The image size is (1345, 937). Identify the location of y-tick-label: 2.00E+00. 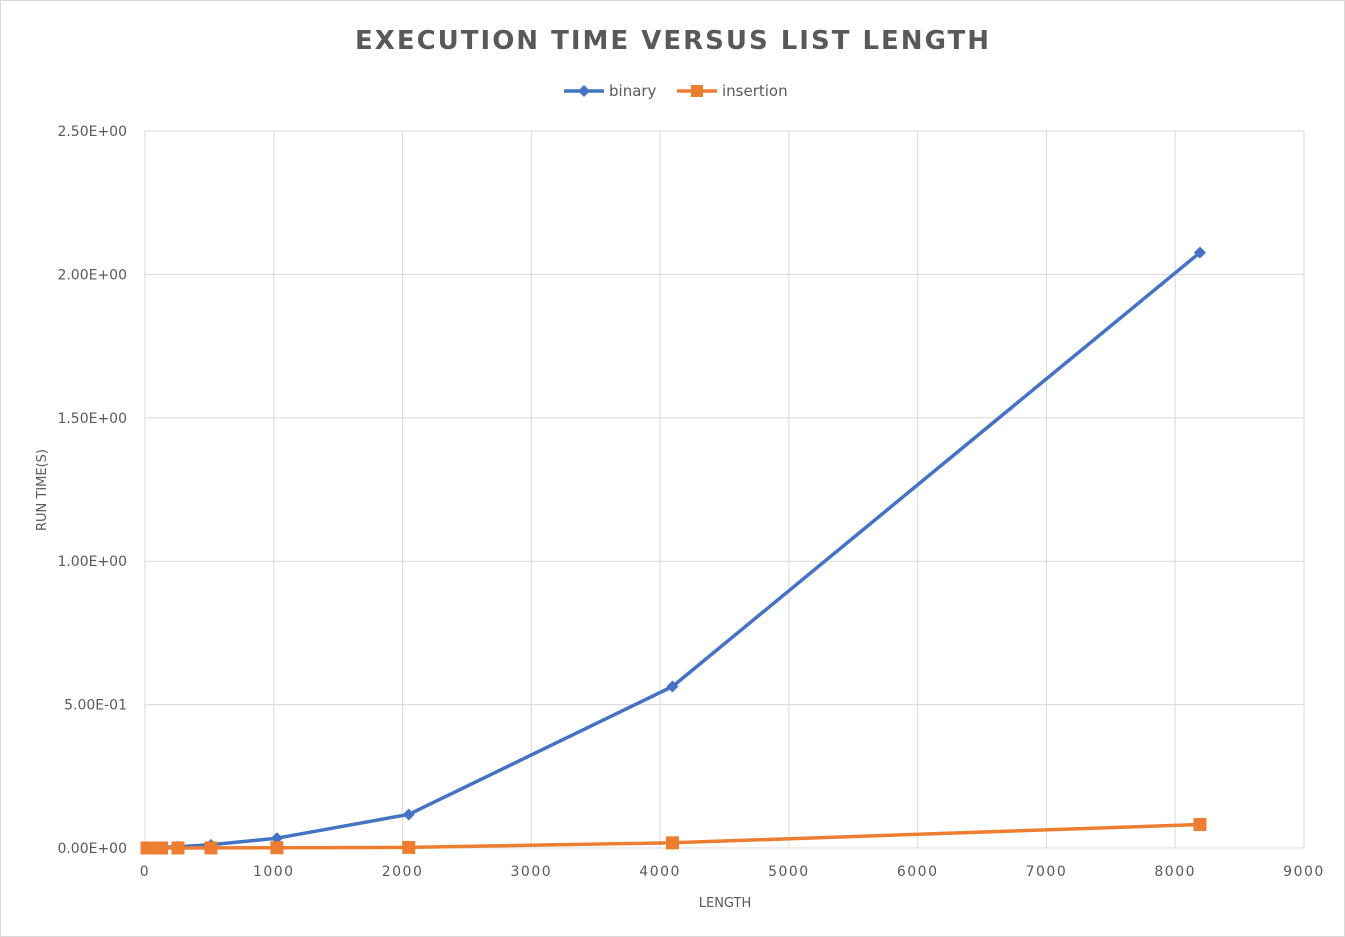
(92, 275).